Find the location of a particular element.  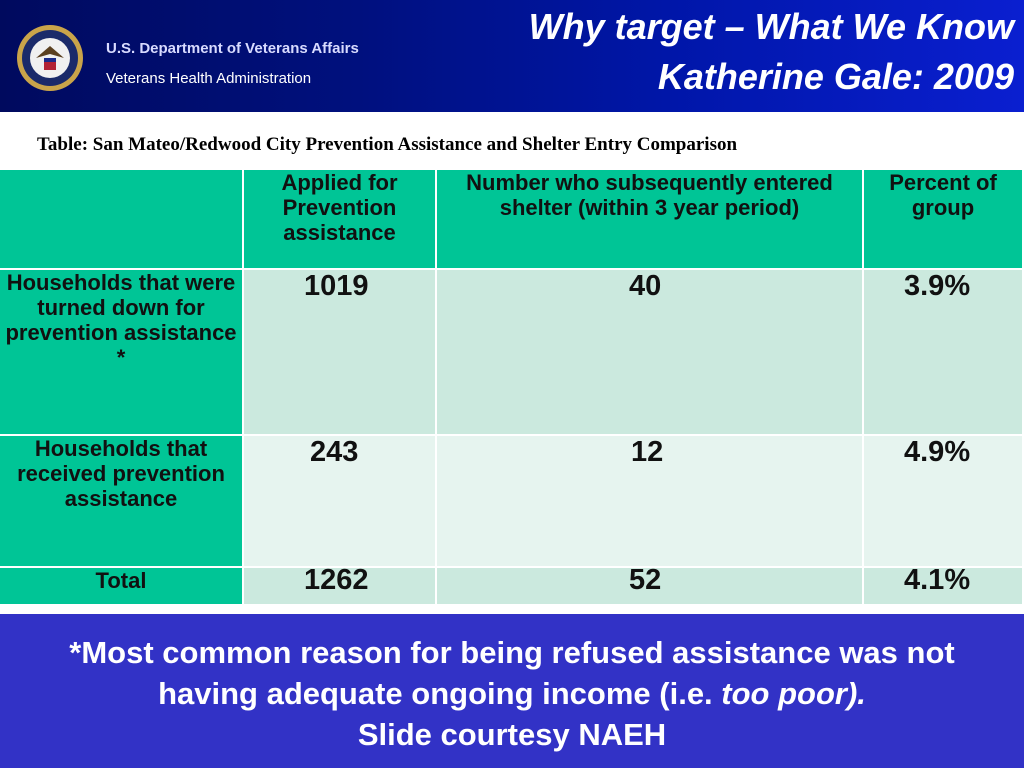

percent-cell: 4.1% is located at coordinates (944, 585).